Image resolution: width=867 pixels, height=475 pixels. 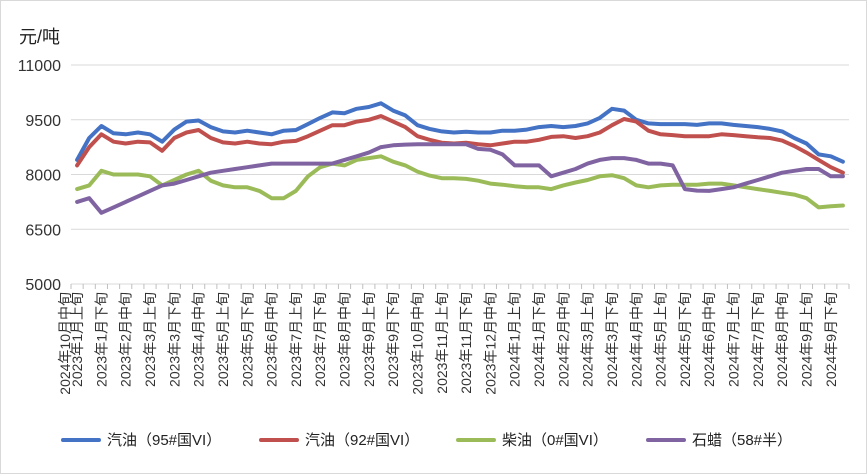 I want to click on legend-item-4: 石蜡（58#半）, so click(x=719, y=439).